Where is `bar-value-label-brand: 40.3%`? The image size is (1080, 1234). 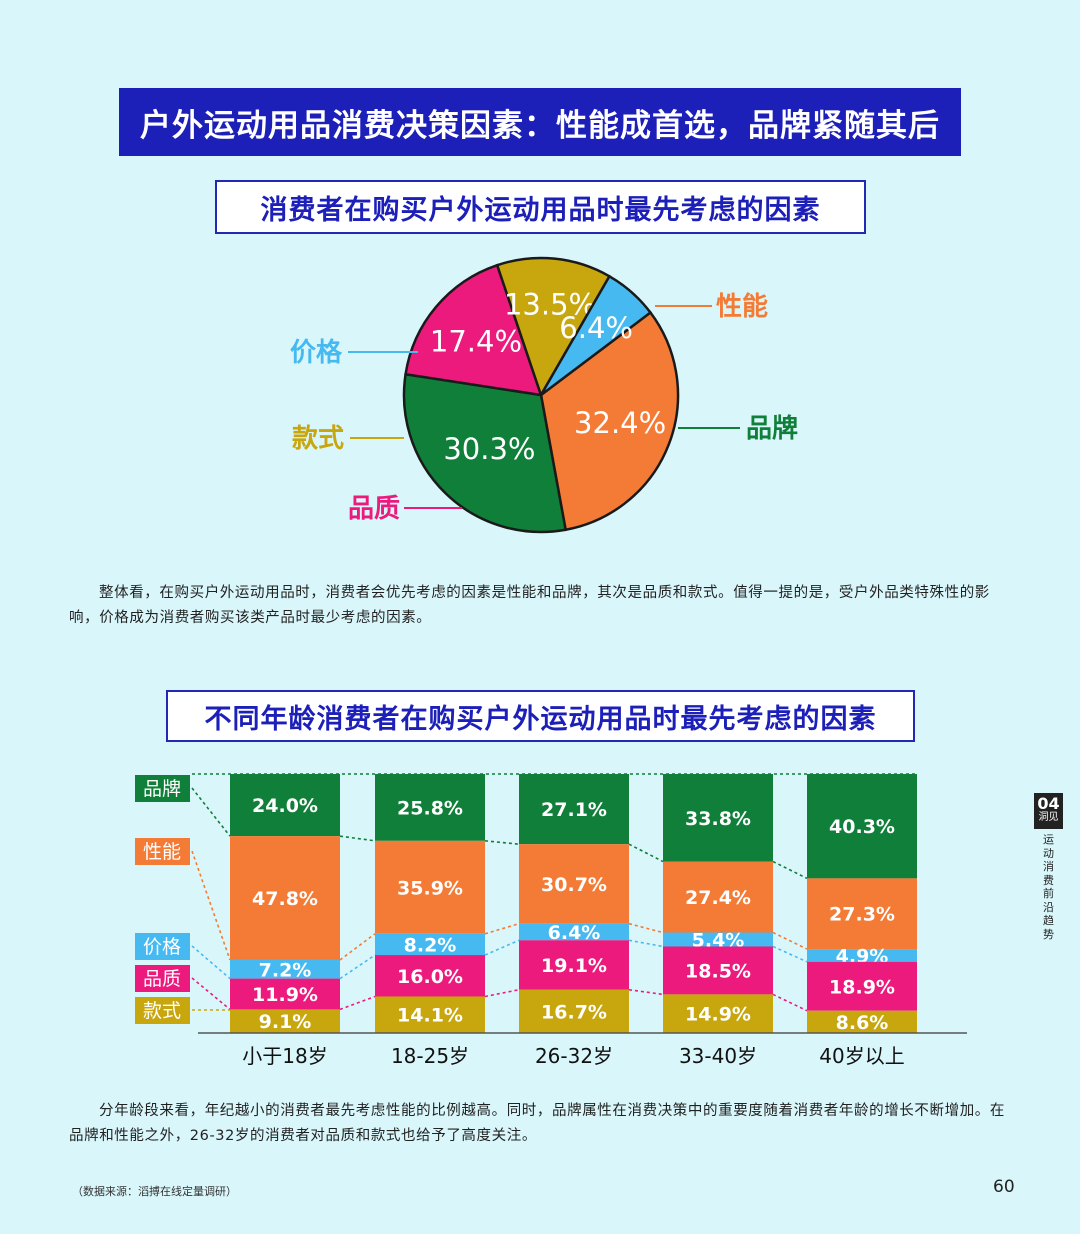 bar-value-label-brand: 40.3% is located at coordinates (862, 827).